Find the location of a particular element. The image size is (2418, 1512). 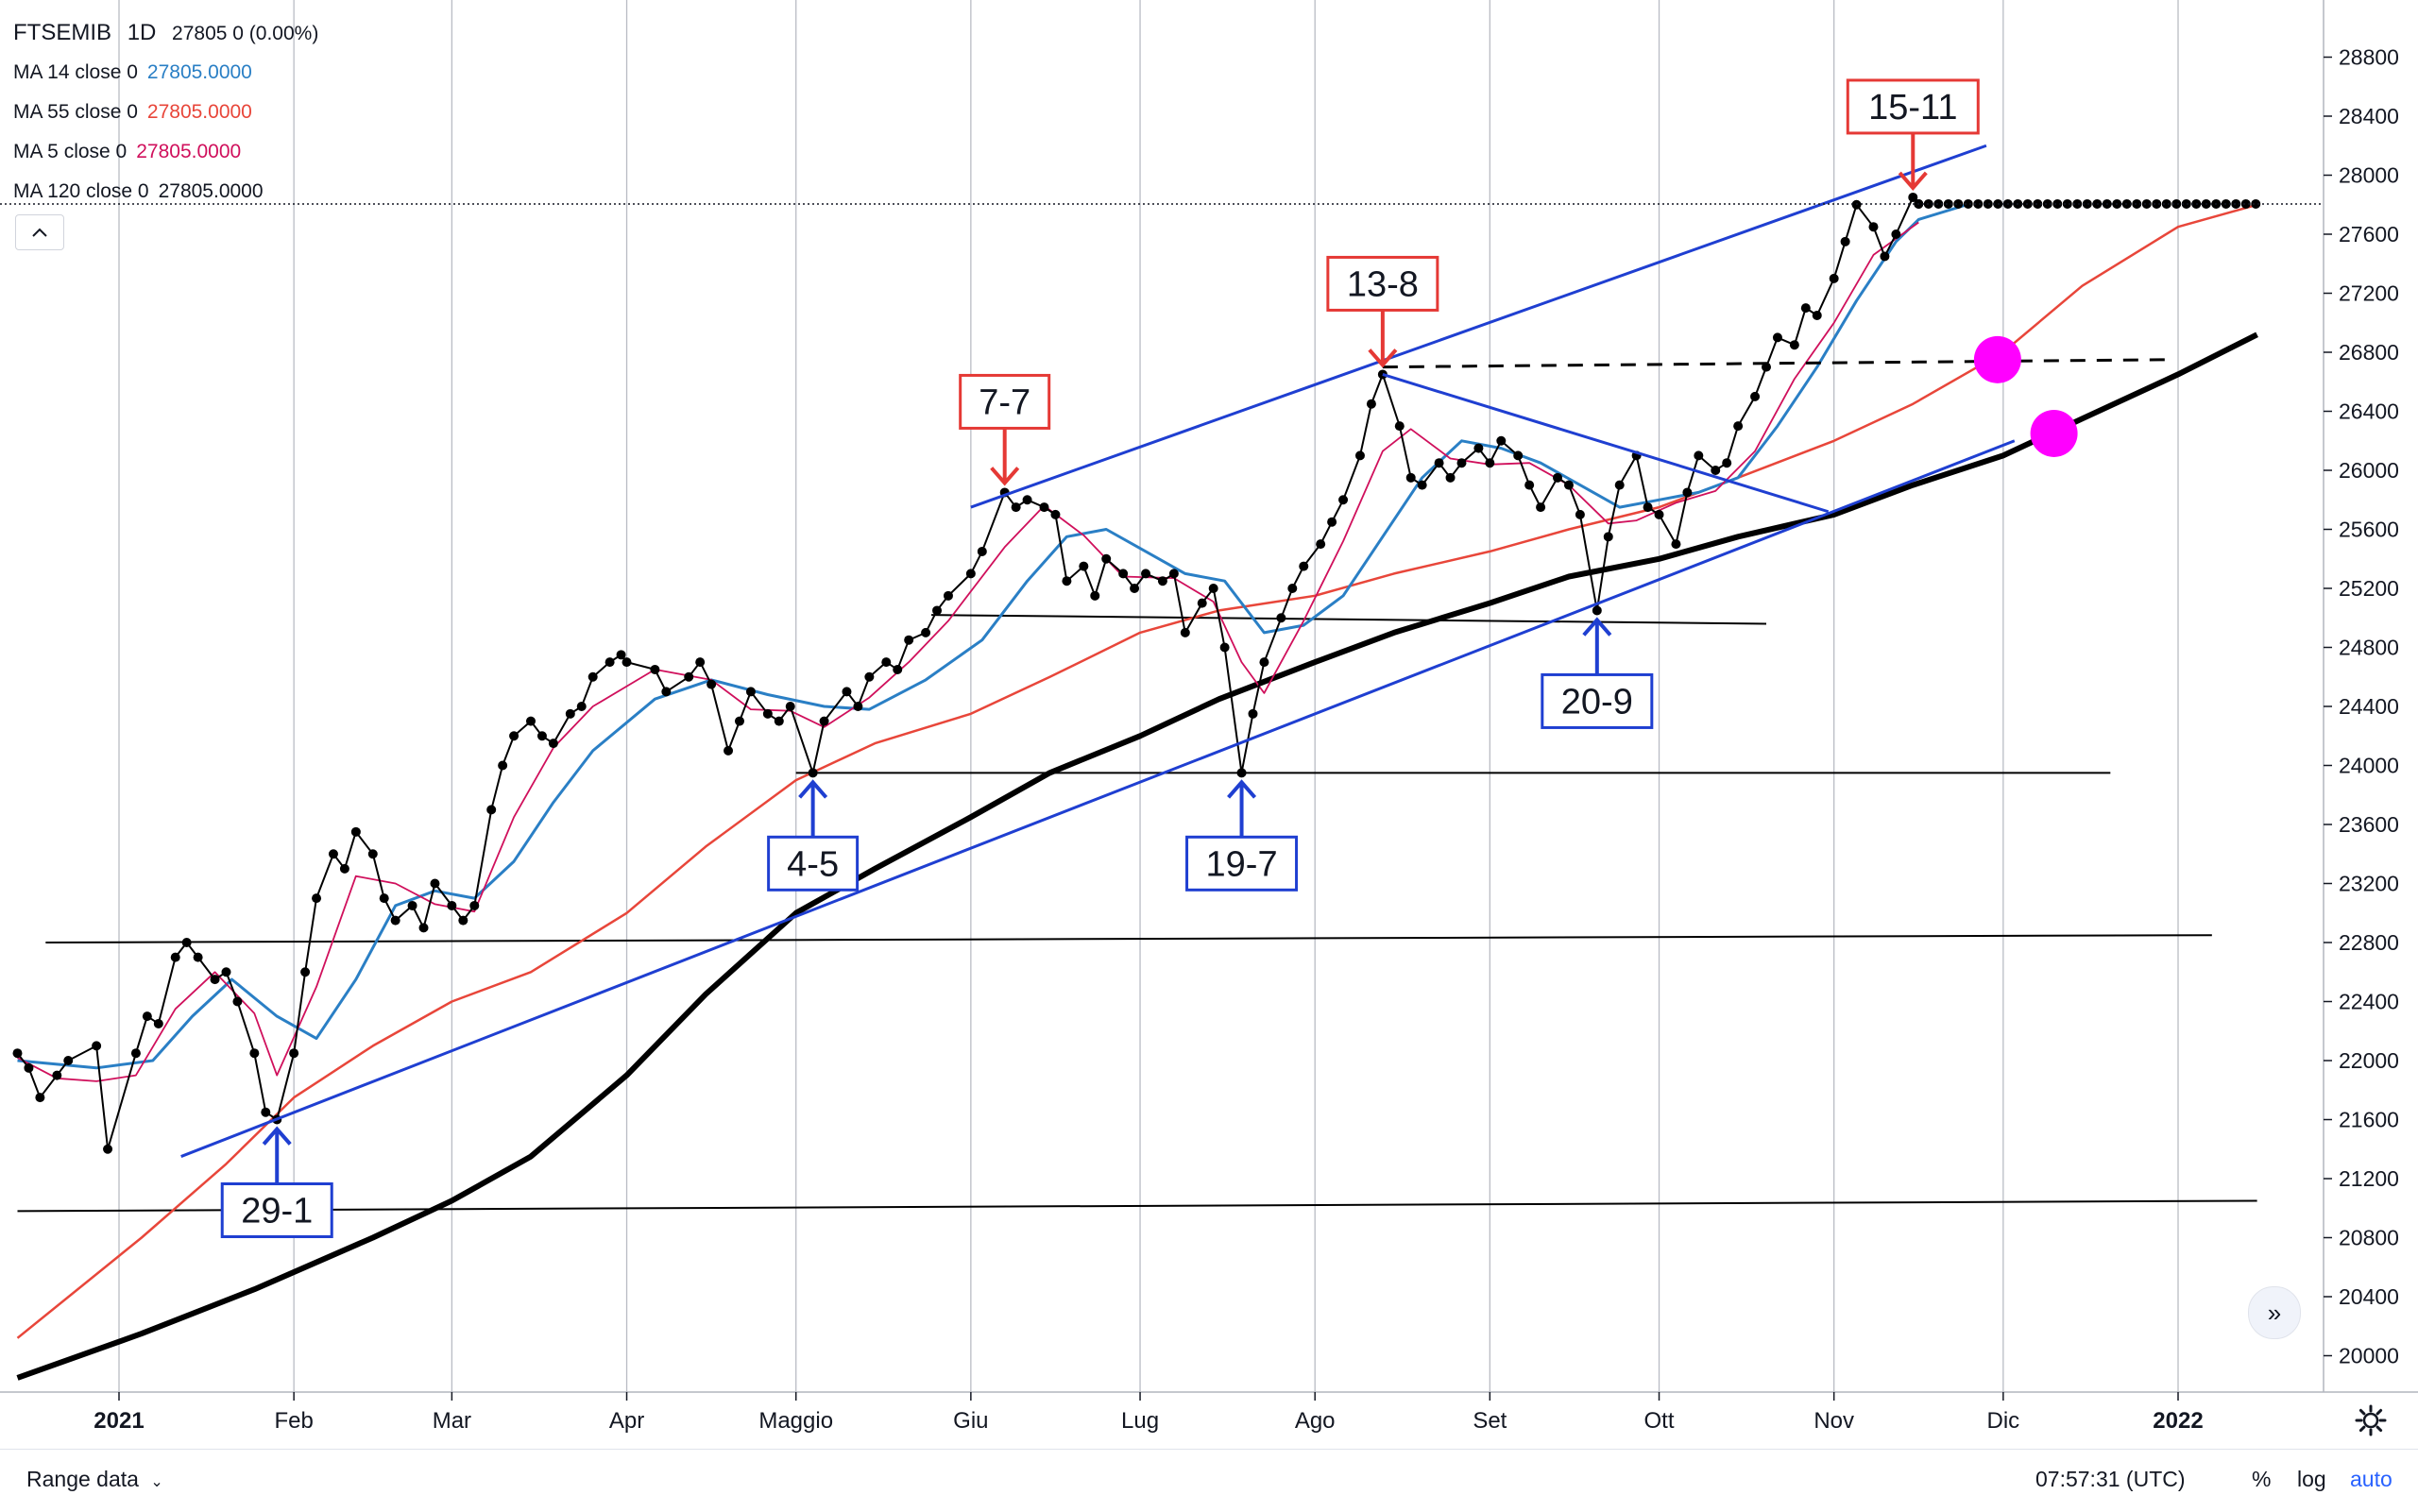

legend-ma120: MA 120 close 0 27805.0000 is located at coordinates (171, 192).